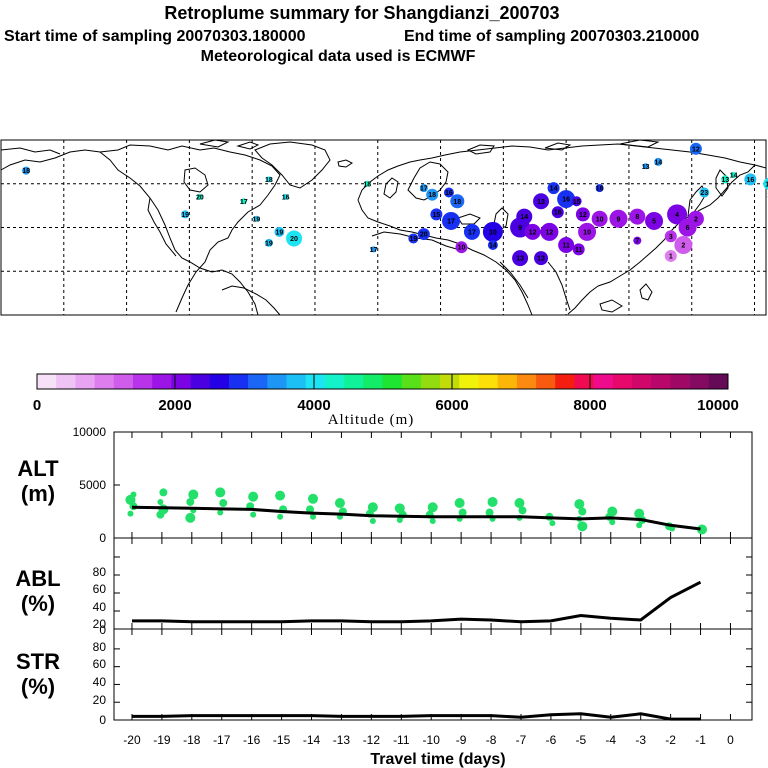 Image resolution: width=768 pixels, height=768 pixels. What do you see at coordinates (38, 493) in the screenshot?
I see `alt-panel-unit: (m)` at bounding box center [38, 493].